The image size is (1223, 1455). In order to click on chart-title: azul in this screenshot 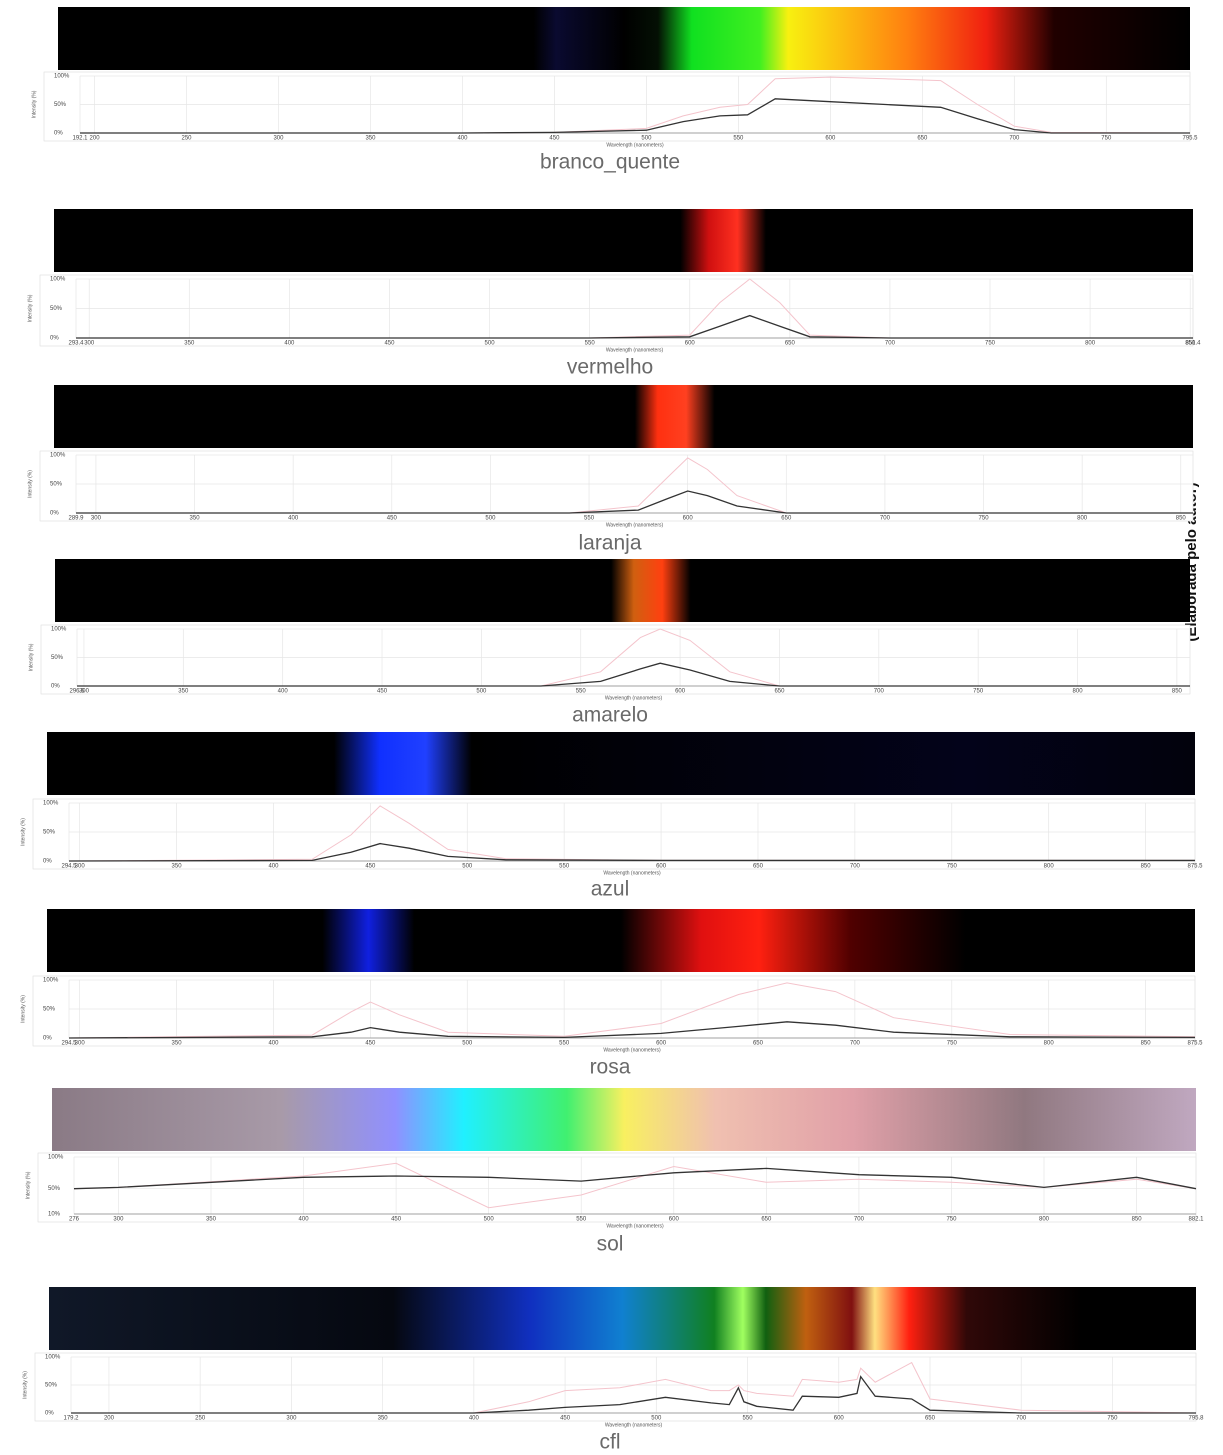, I will do `click(610, 889)`.